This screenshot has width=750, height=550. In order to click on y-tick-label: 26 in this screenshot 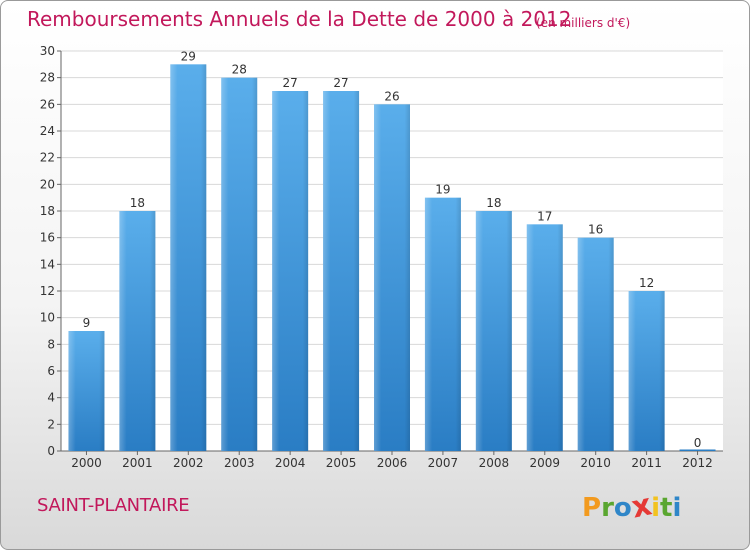, I will do `click(47, 104)`.